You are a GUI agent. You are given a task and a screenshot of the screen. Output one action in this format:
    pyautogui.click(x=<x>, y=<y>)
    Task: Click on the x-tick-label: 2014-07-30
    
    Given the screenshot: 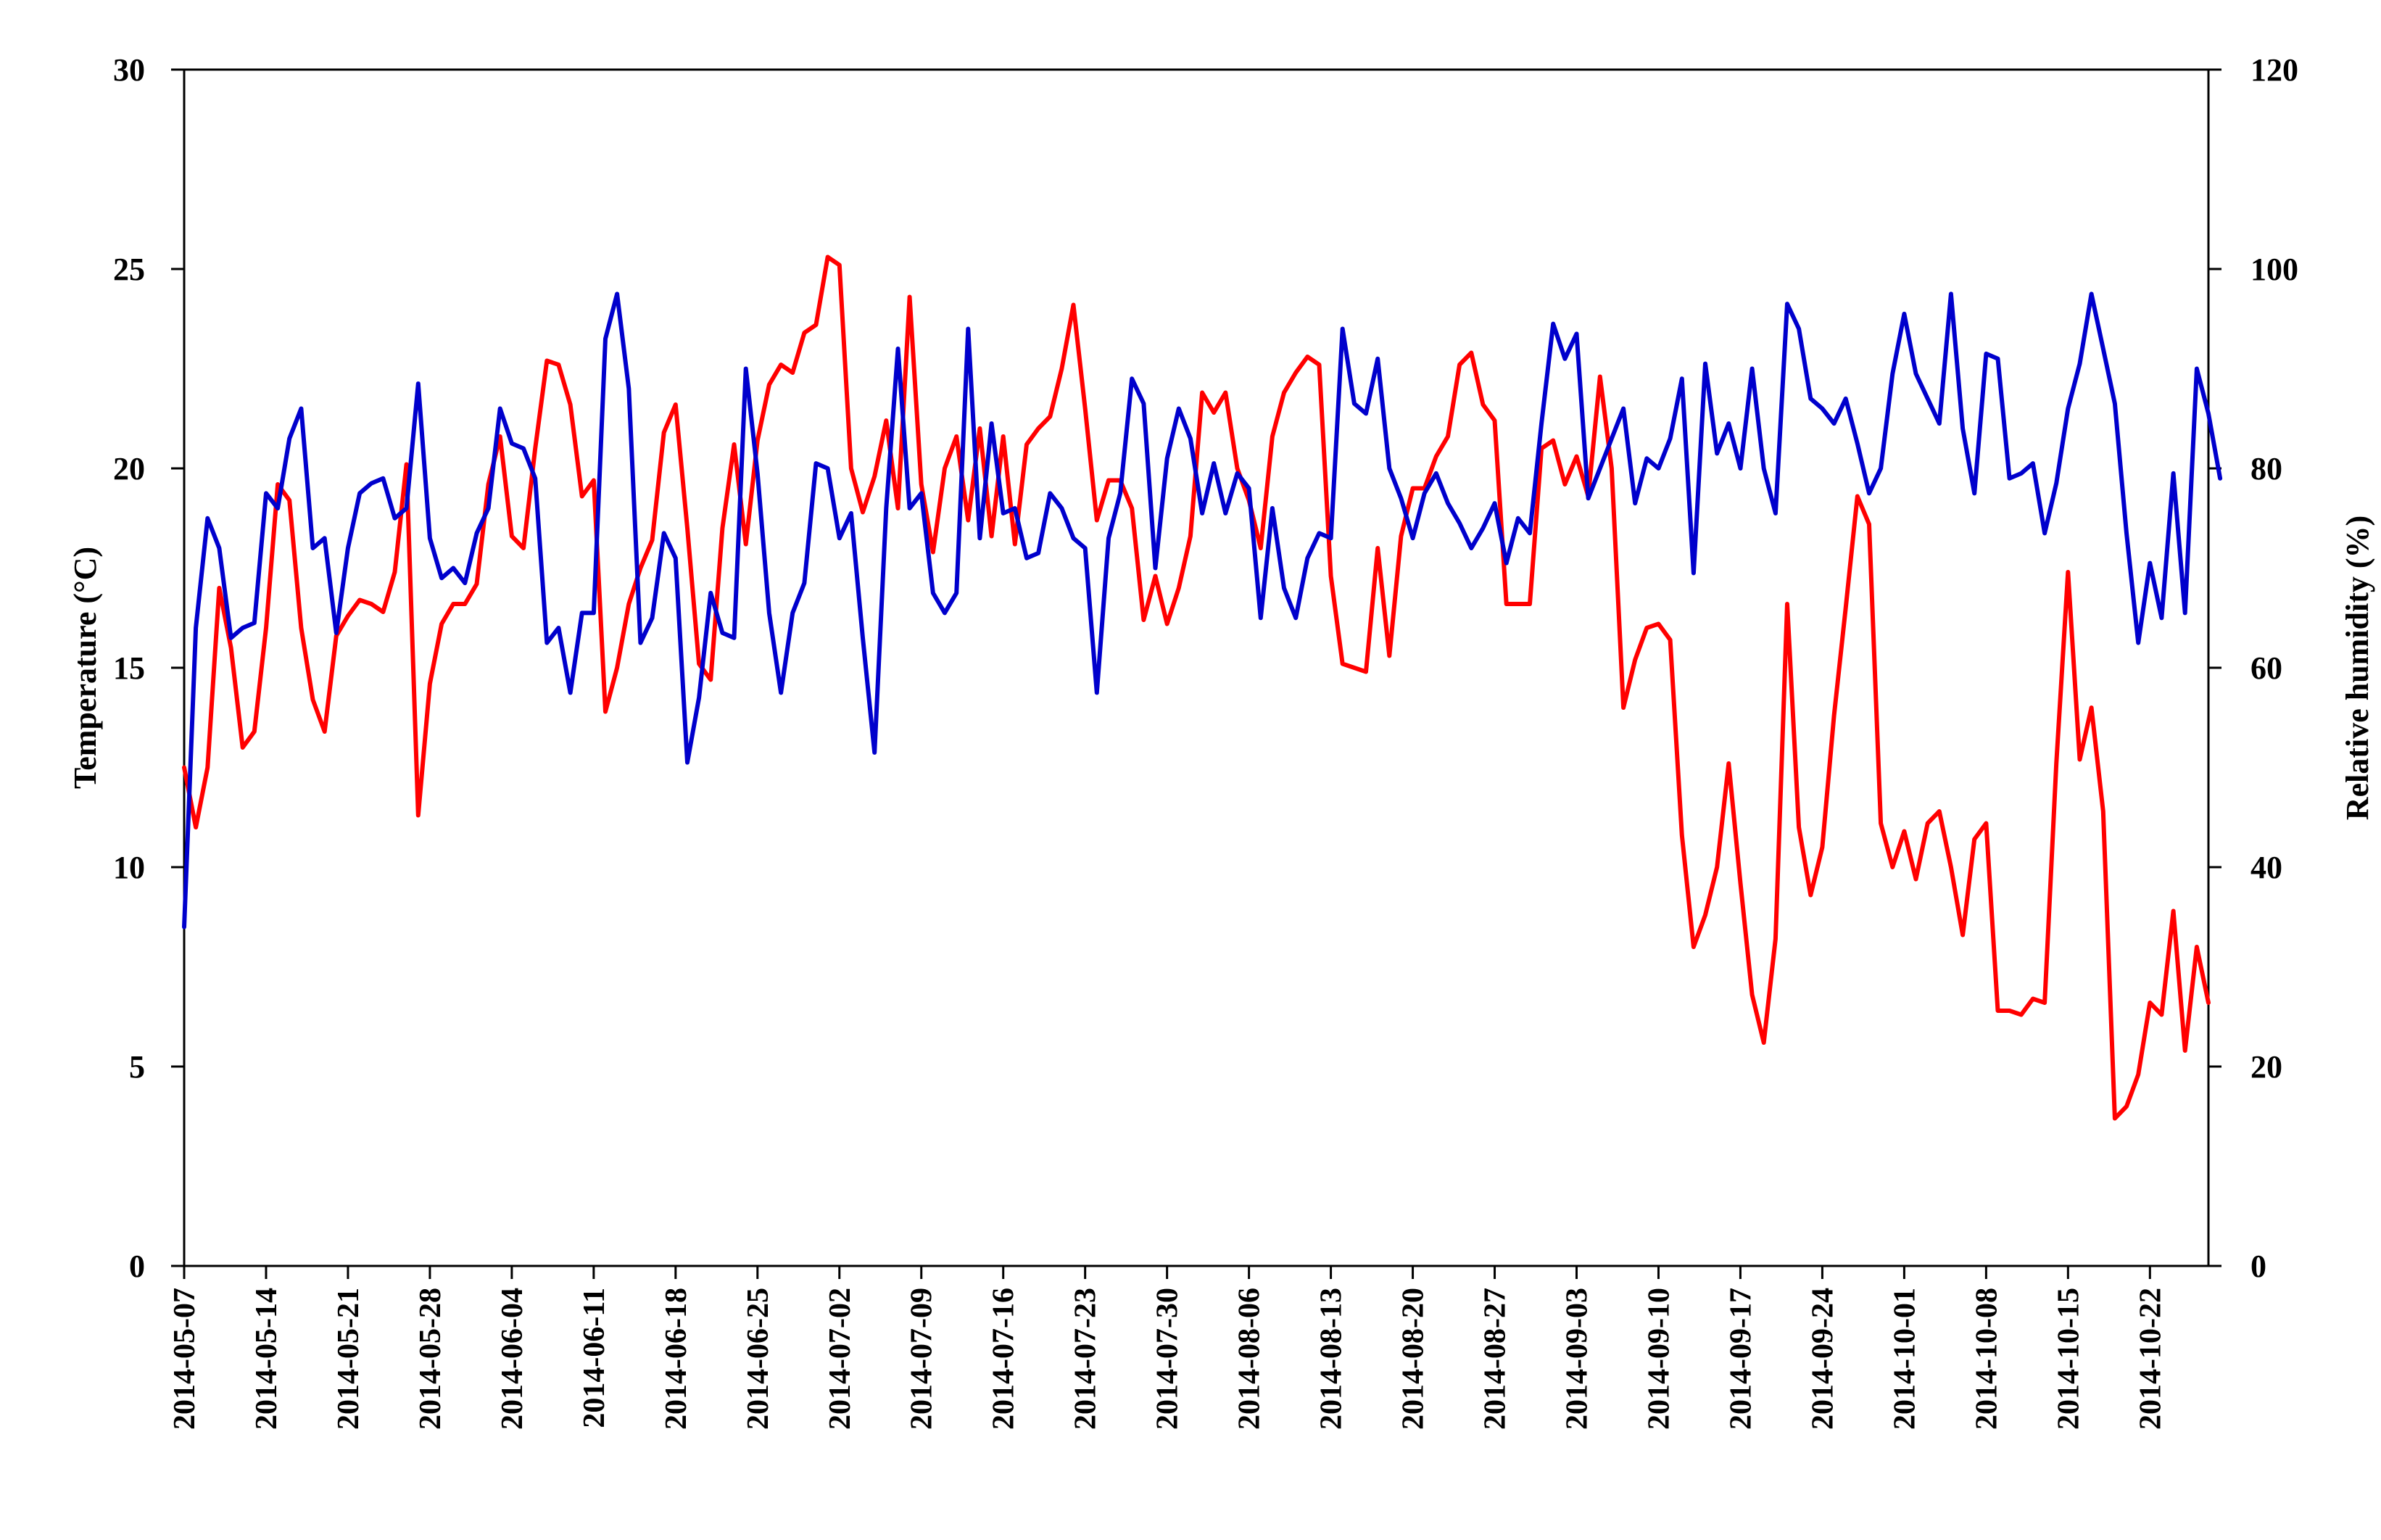 What is the action you would take?
    pyautogui.click(x=1168, y=1359)
    